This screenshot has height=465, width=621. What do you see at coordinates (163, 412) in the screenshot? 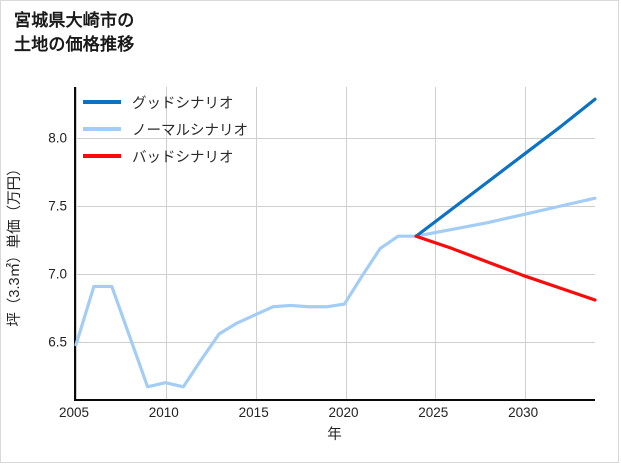
I see `x-tick-label: 2010` at bounding box center [163, 412].